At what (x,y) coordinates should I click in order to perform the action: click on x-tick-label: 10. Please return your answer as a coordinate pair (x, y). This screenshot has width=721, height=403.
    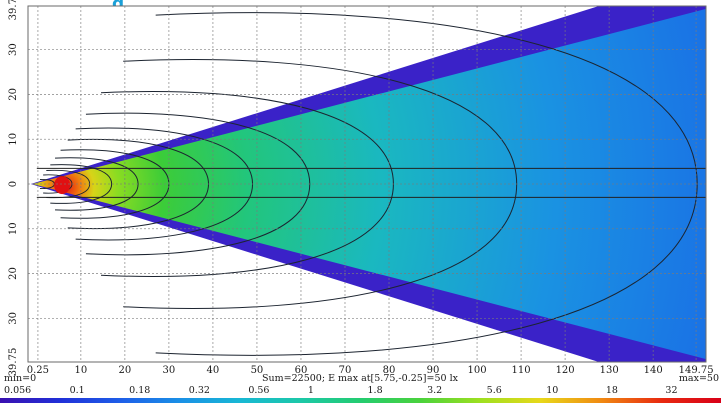
    Looking at the image, I should click on (80, 370).